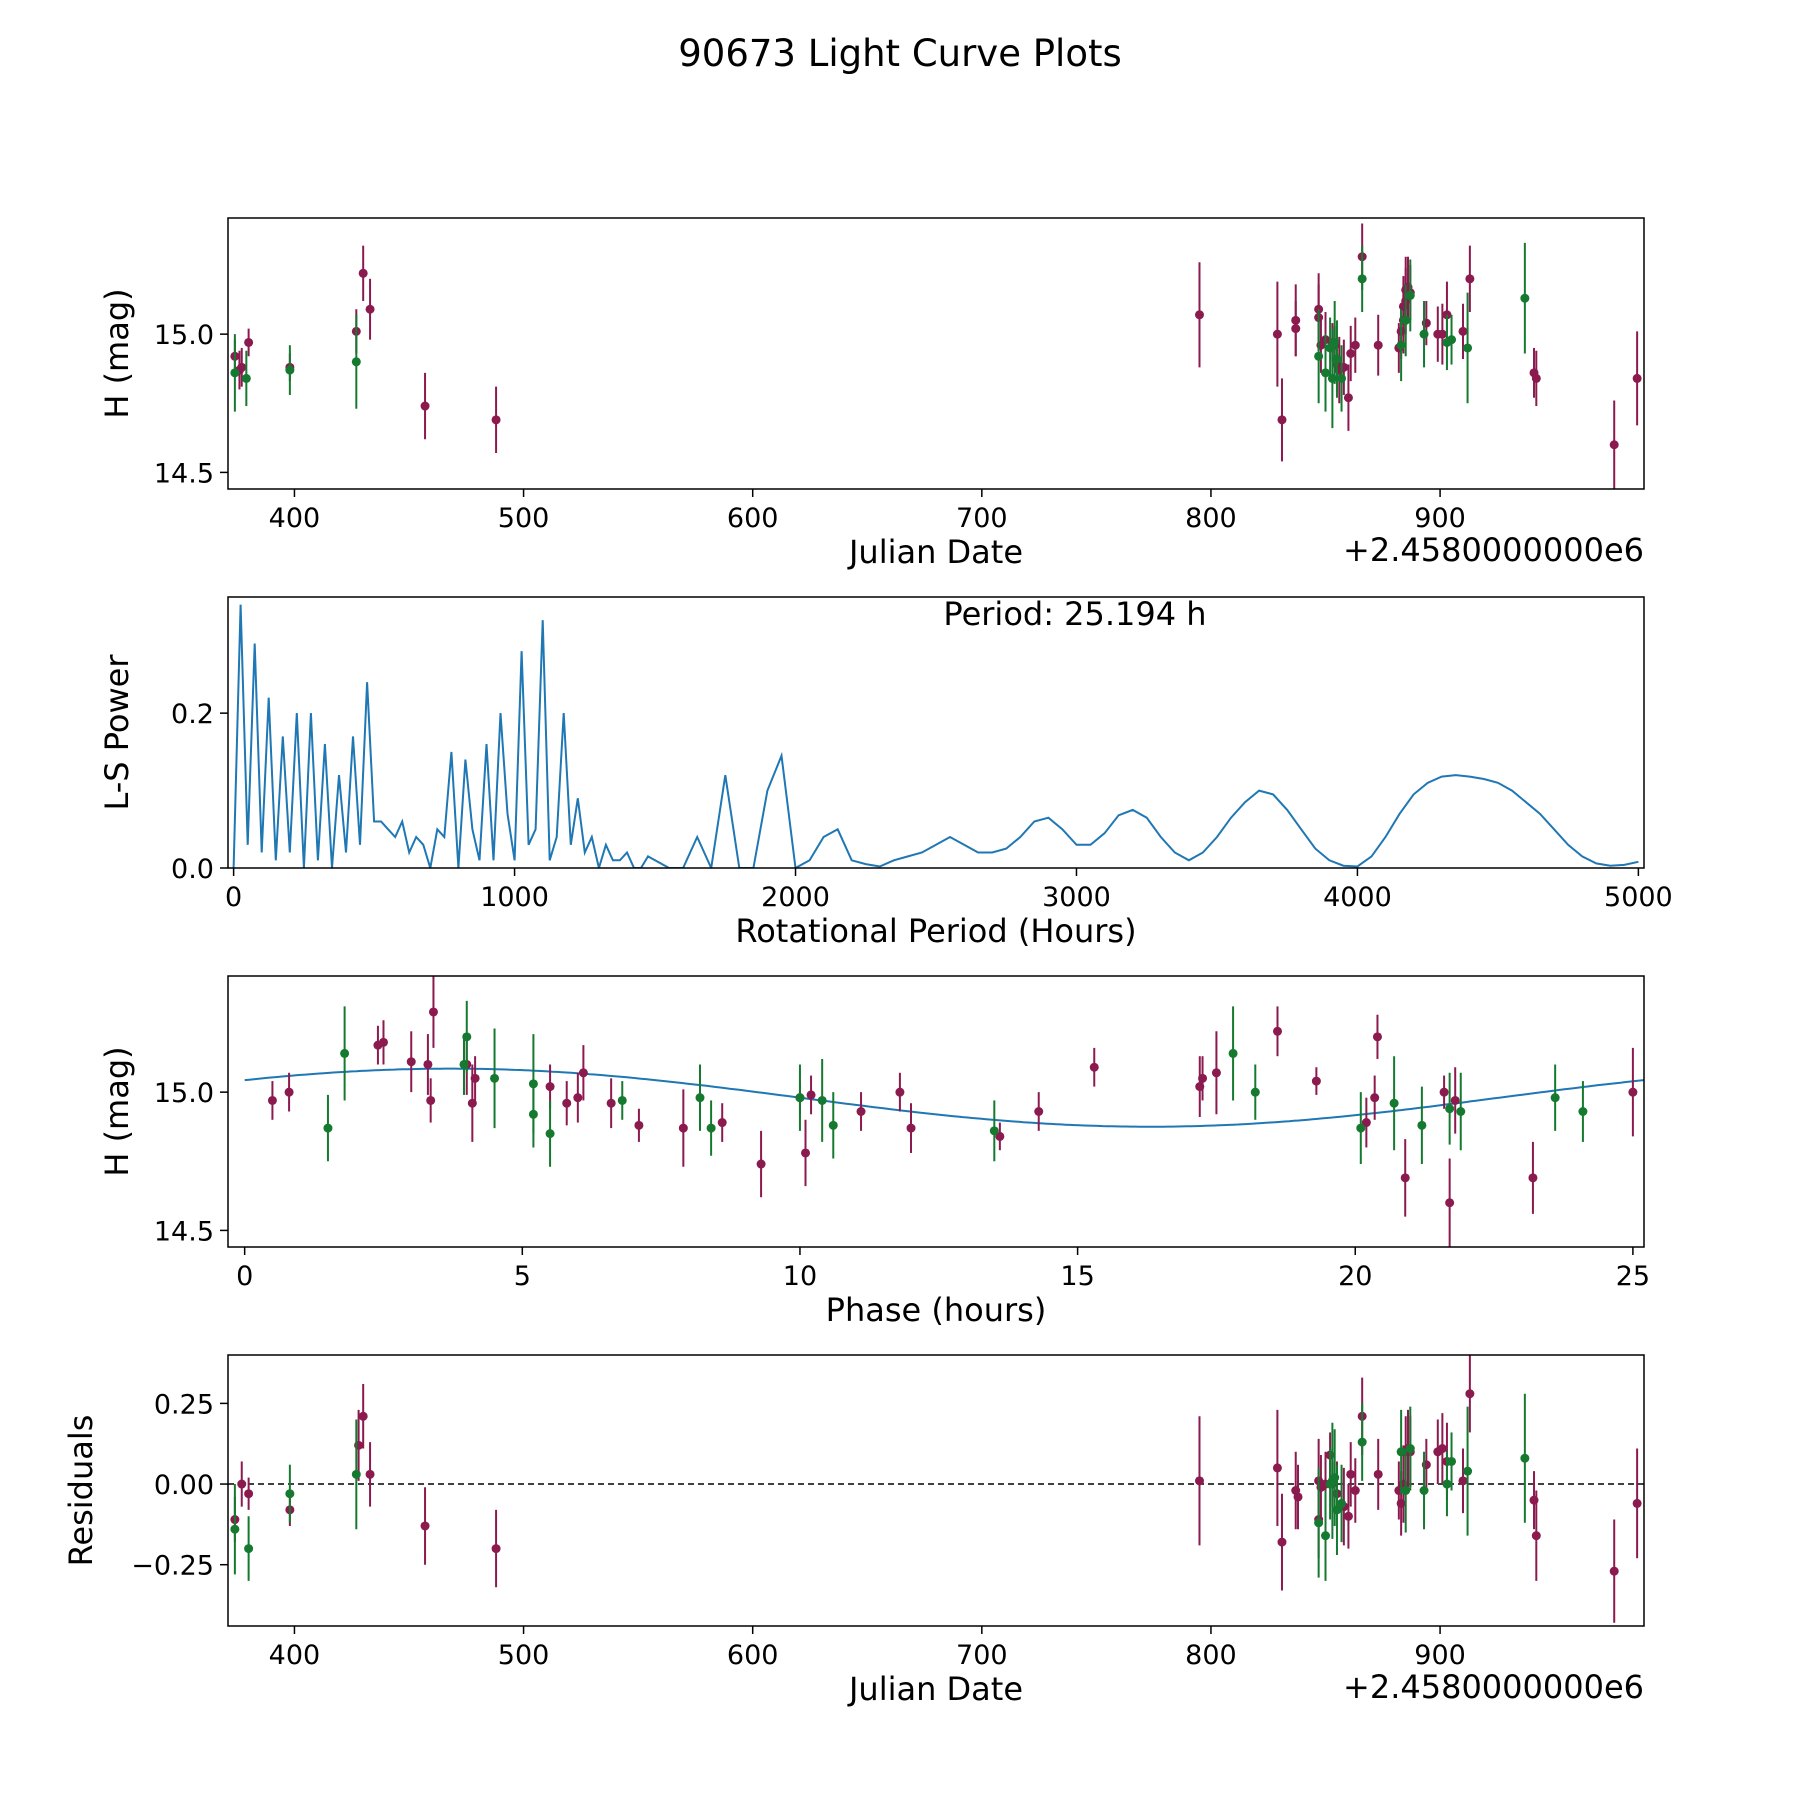  I want to click on x-tick-label: 20, so click(1355, 1276).